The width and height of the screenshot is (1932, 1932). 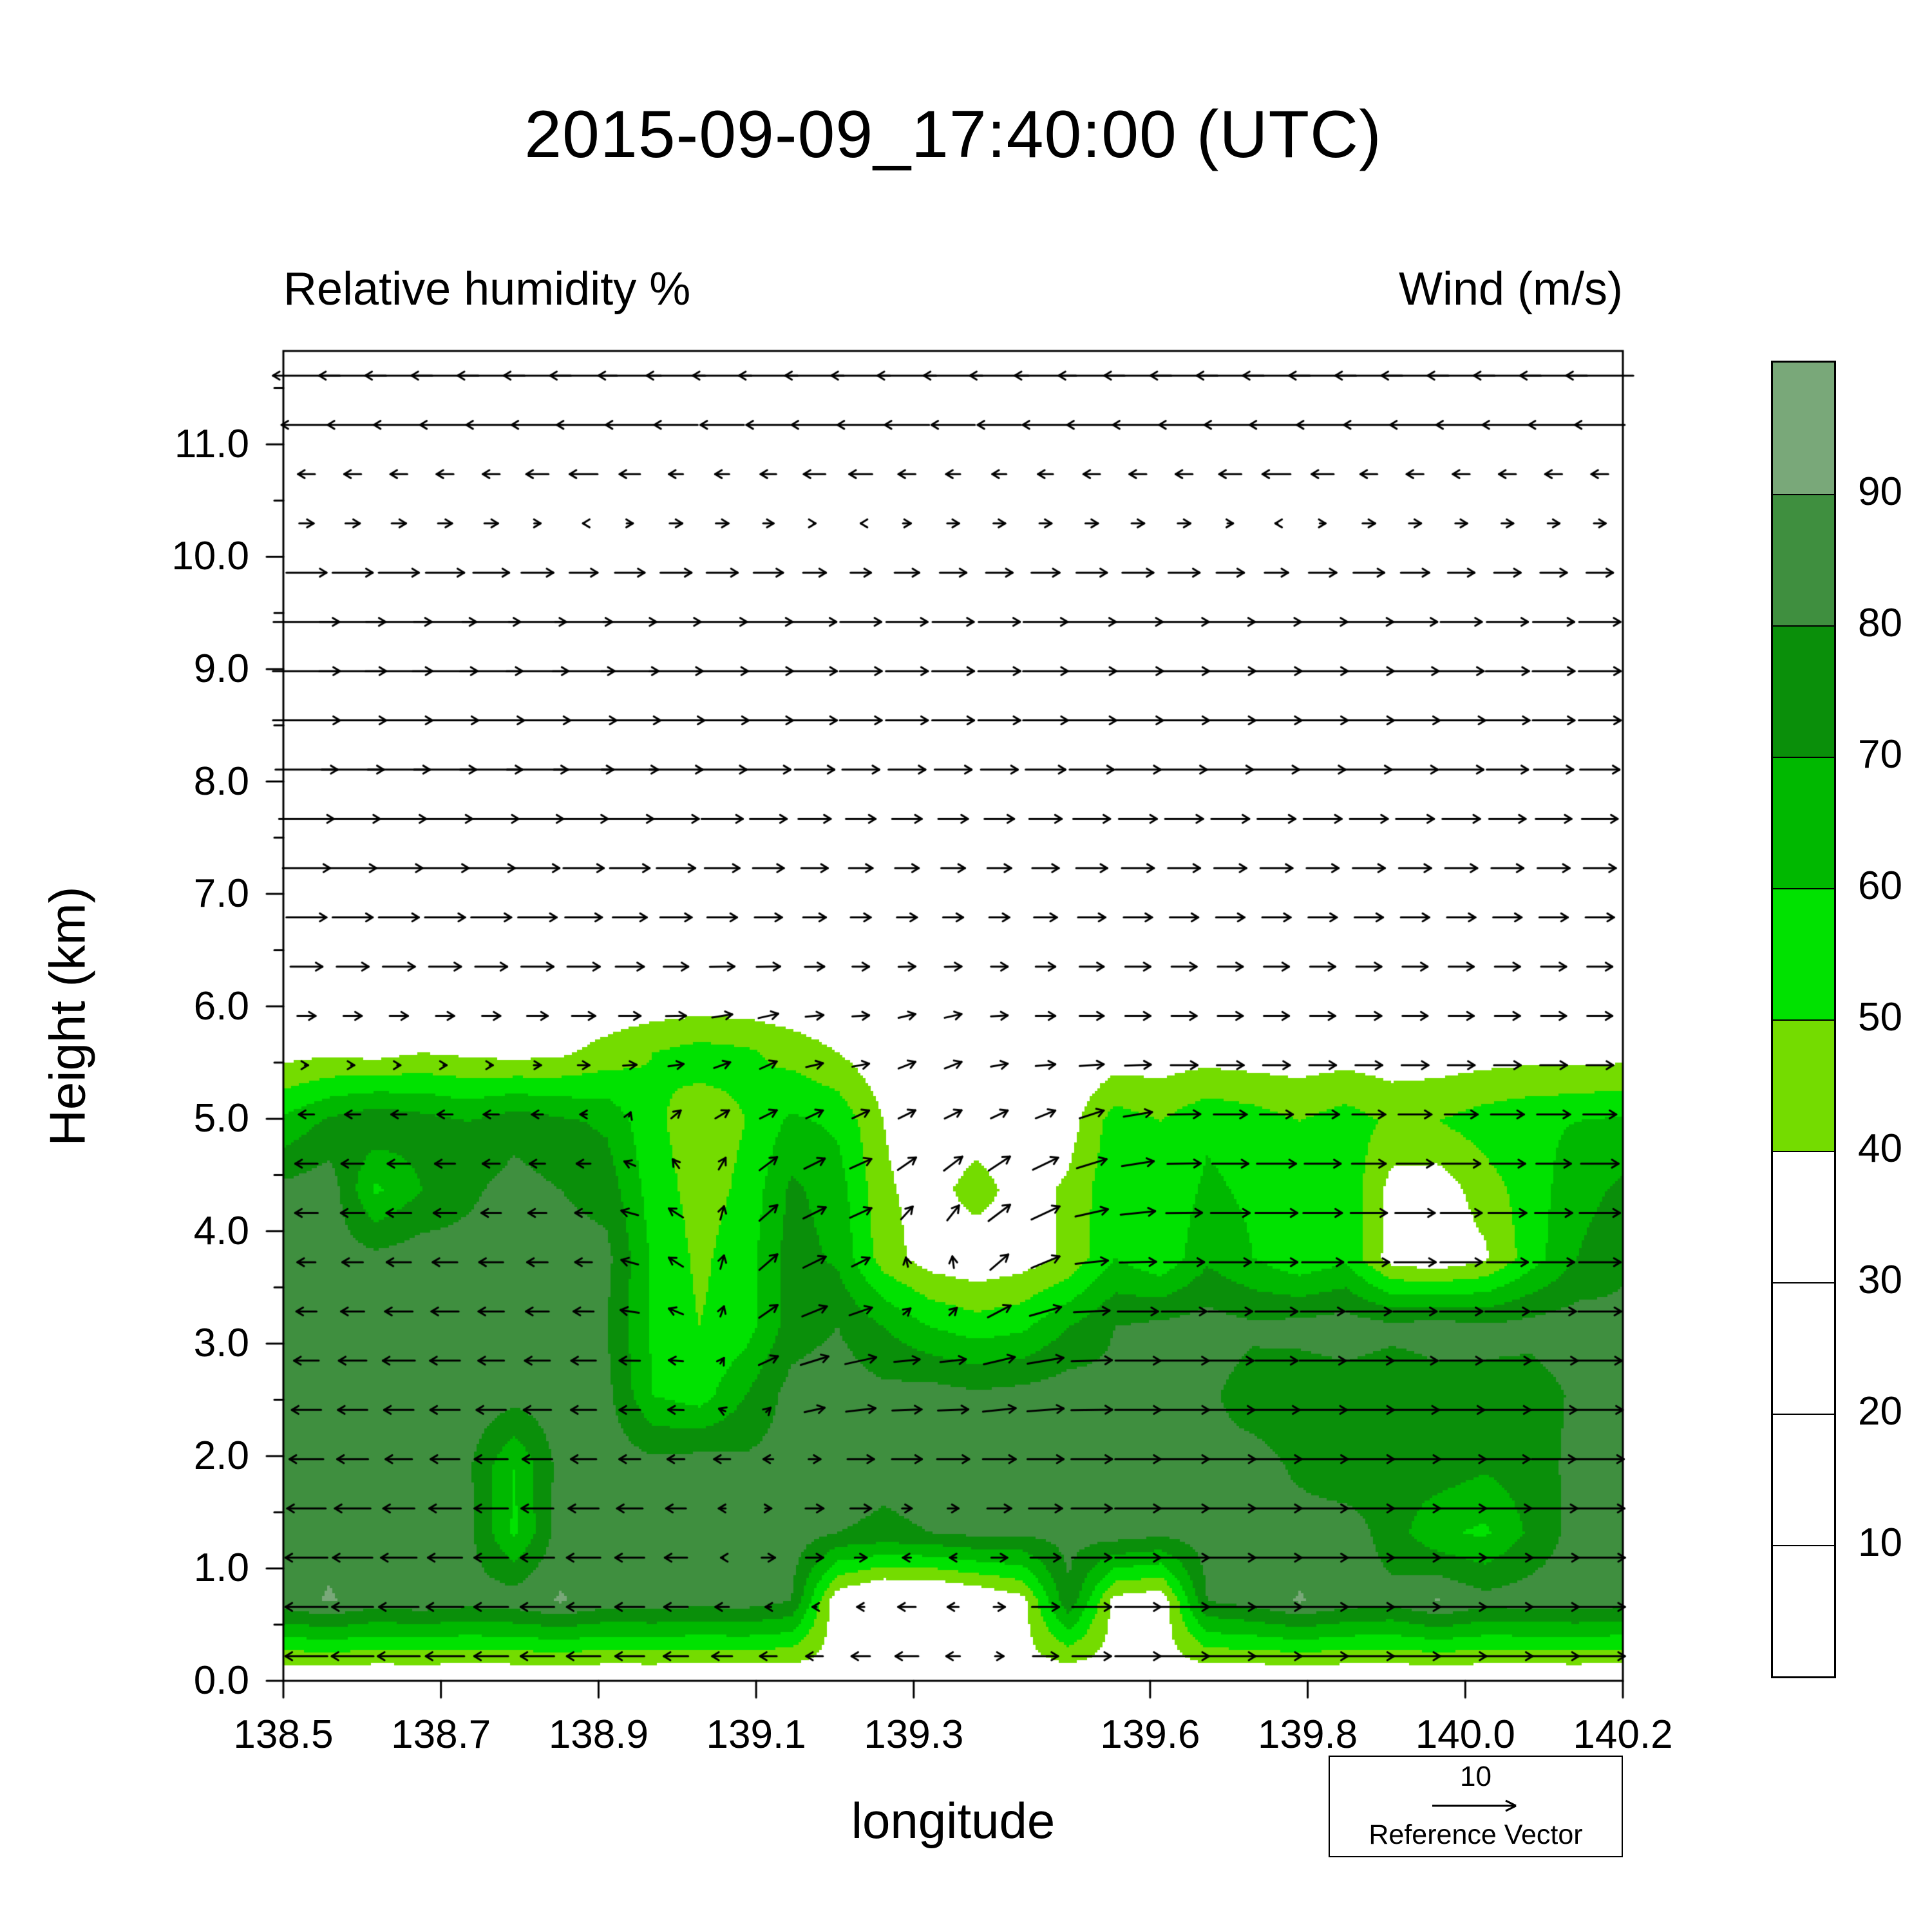 What do you see at coordinates (1880, 1280) in the screenshot?
I see `colorbar-tick-label: 30` at bounding box center [1880, 1280].